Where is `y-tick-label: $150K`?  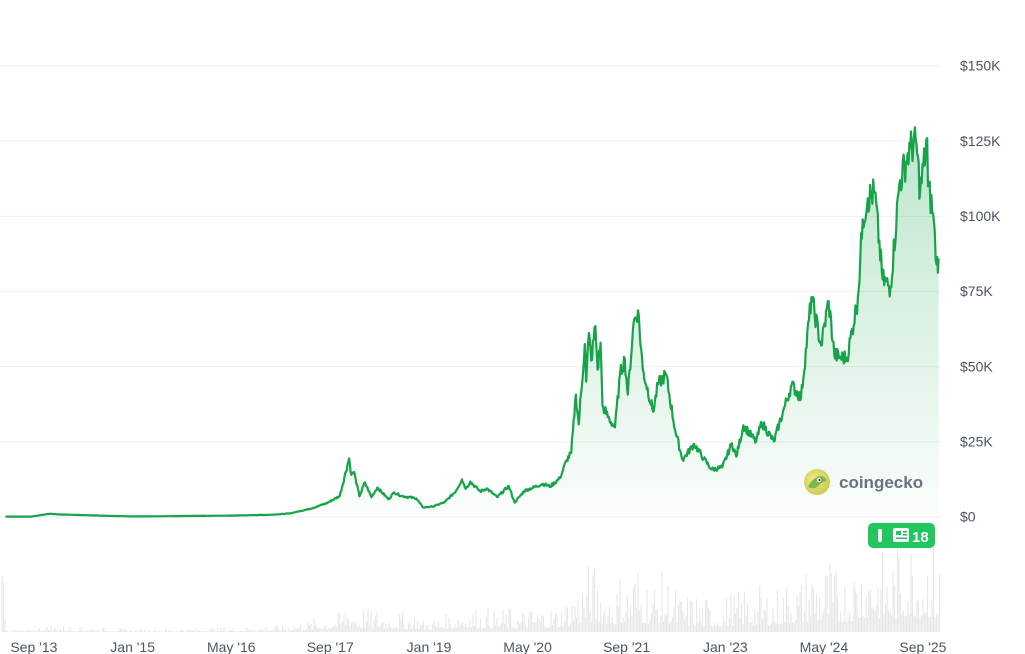 y-tick-label: $150K is located at coordinates (980, 66).